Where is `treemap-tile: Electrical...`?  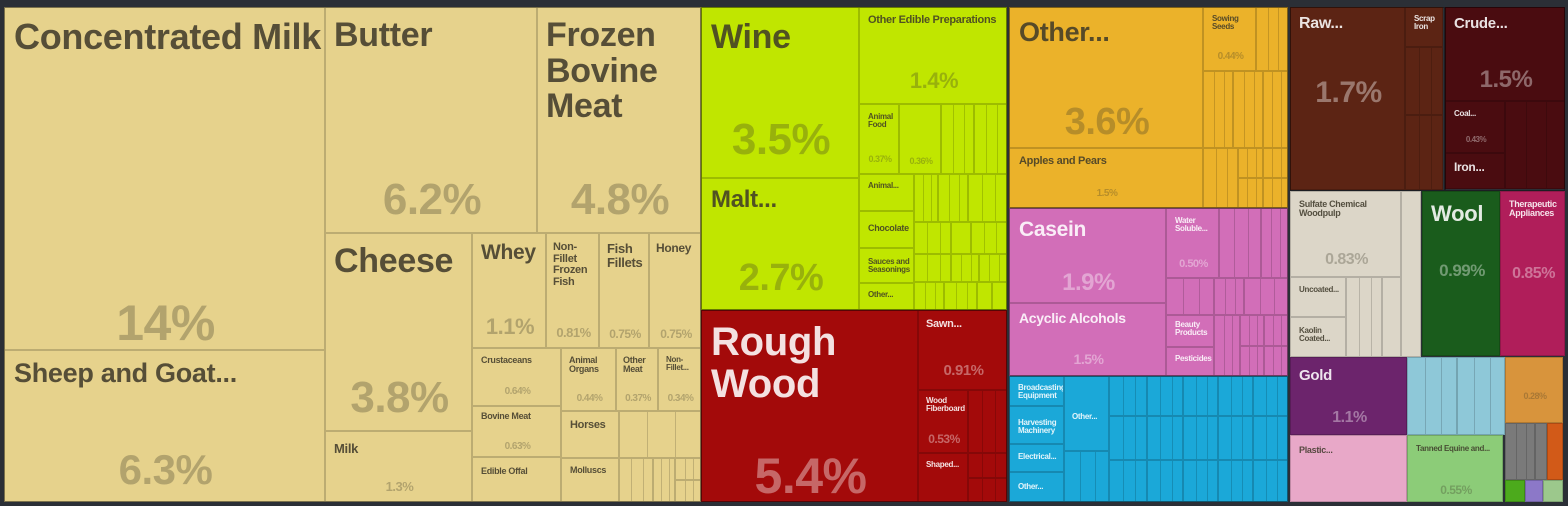
treemap-tile: Electrical... is located at coordinates (1036, 458).